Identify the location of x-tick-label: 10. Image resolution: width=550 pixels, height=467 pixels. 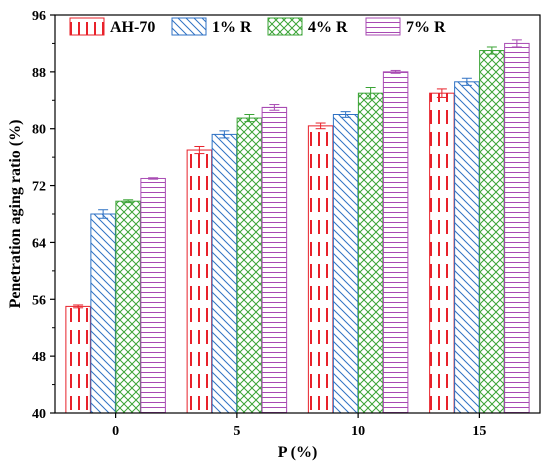
(358, 431).